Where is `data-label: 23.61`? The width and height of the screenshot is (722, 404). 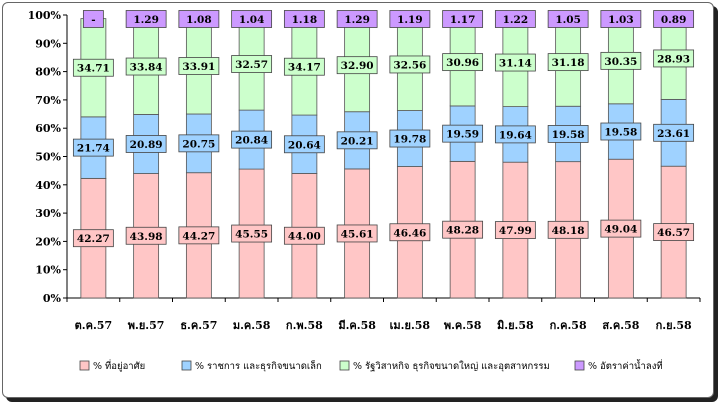 data-label: 23.61 is located at coordinates (673, 134).